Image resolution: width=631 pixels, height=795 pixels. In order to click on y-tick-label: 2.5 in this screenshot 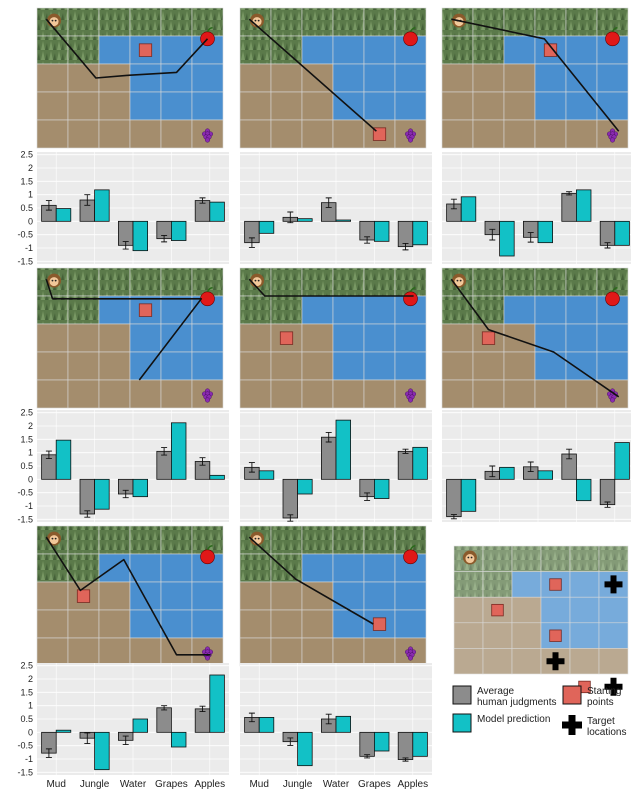, I will do `click(26, 155)`.